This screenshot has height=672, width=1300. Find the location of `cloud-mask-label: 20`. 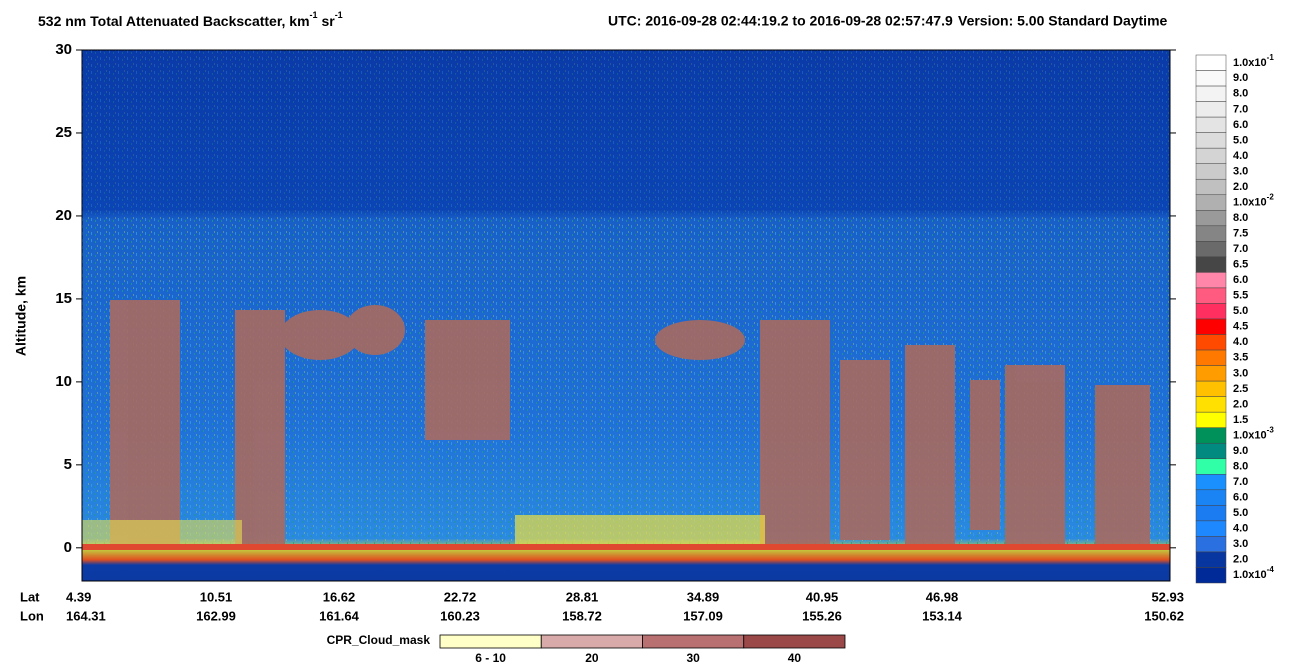

cloud-mask-label: 20 is located at coordinates (592, 658).